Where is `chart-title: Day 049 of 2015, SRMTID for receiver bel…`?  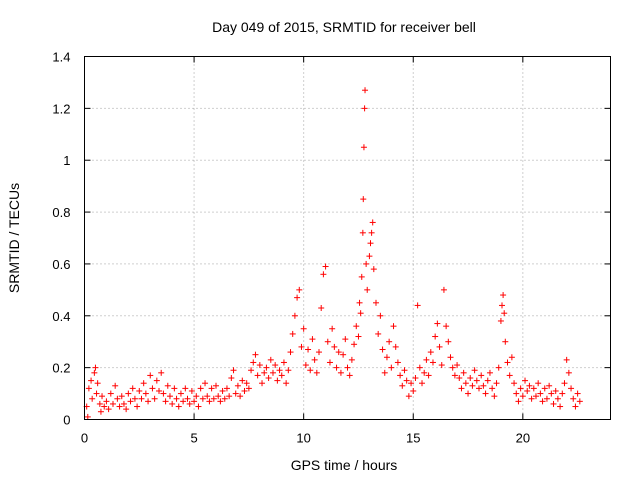 chart-title: Day 049 of 2015, SRMTID for receiver bel… is located at coordinates (344, 27).